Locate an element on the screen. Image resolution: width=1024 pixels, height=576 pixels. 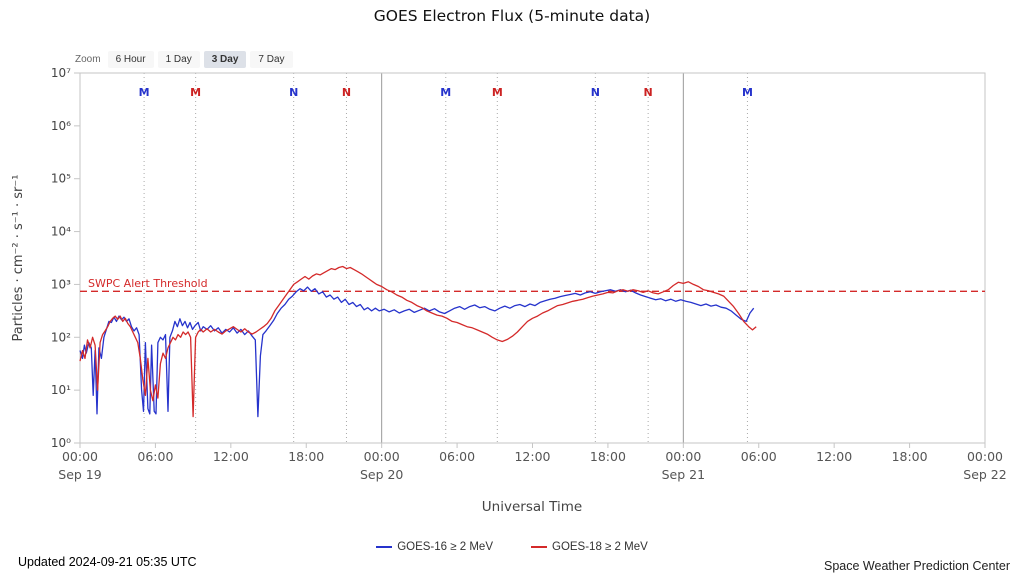
x-axis-date-label: Sep 21 is located at coordinates (683, 474).